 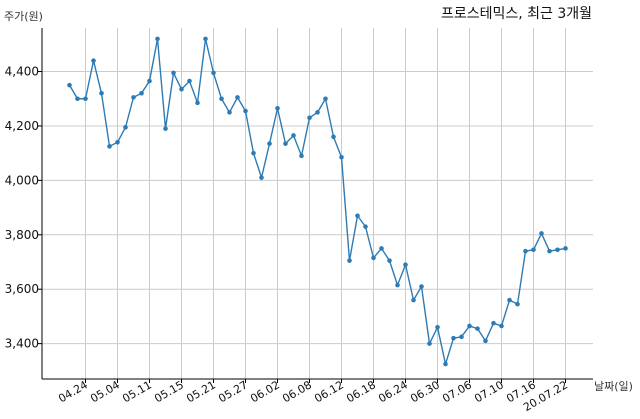 What do you see at coordinates (489, 391) in the screenshot?
I see `x-tick-label: 07.10` at bounding box center [489, 391].